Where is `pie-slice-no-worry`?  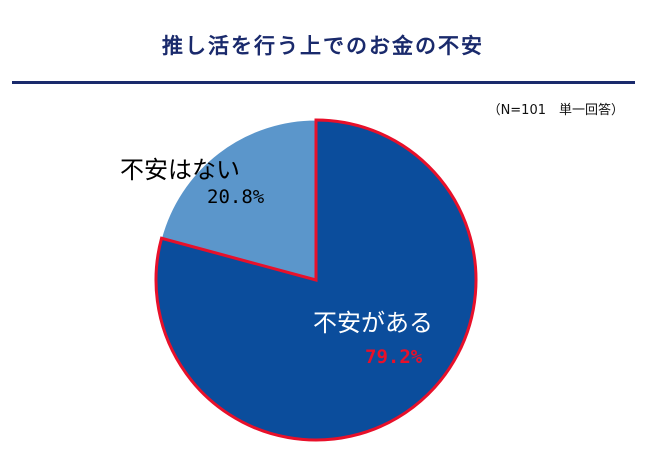 pie-slice-no-worry is located at coordinates (238, 200).